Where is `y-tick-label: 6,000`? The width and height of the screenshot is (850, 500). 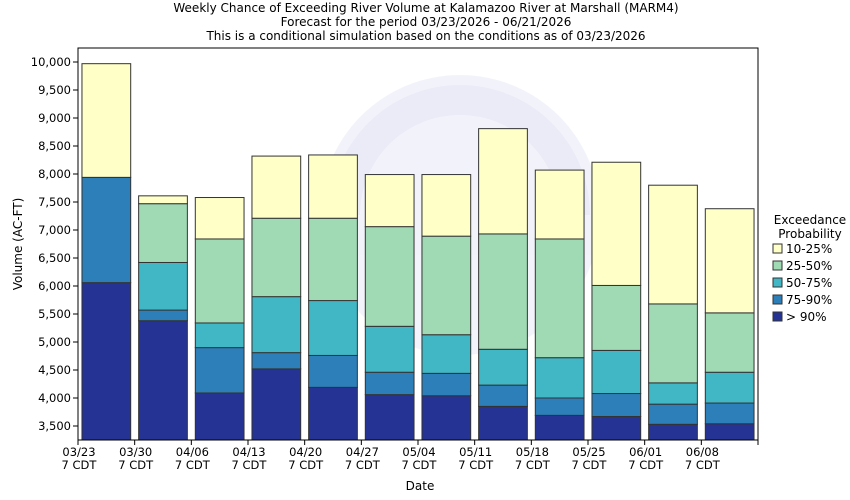 y-tick-label: 6,000 is located at coordinates (54, 286).